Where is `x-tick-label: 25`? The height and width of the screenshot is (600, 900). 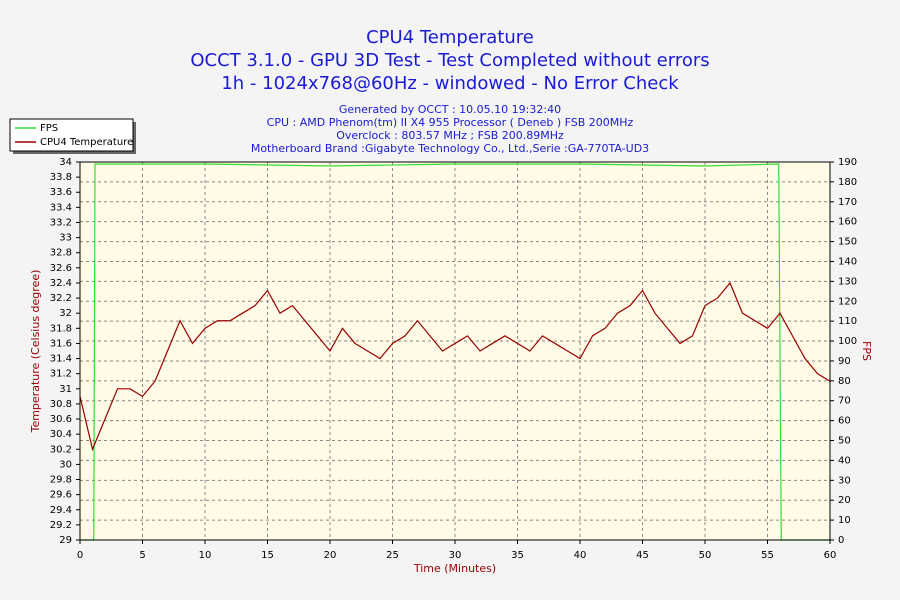 x-tick-label: 25 is located at coordinates (392, 555).